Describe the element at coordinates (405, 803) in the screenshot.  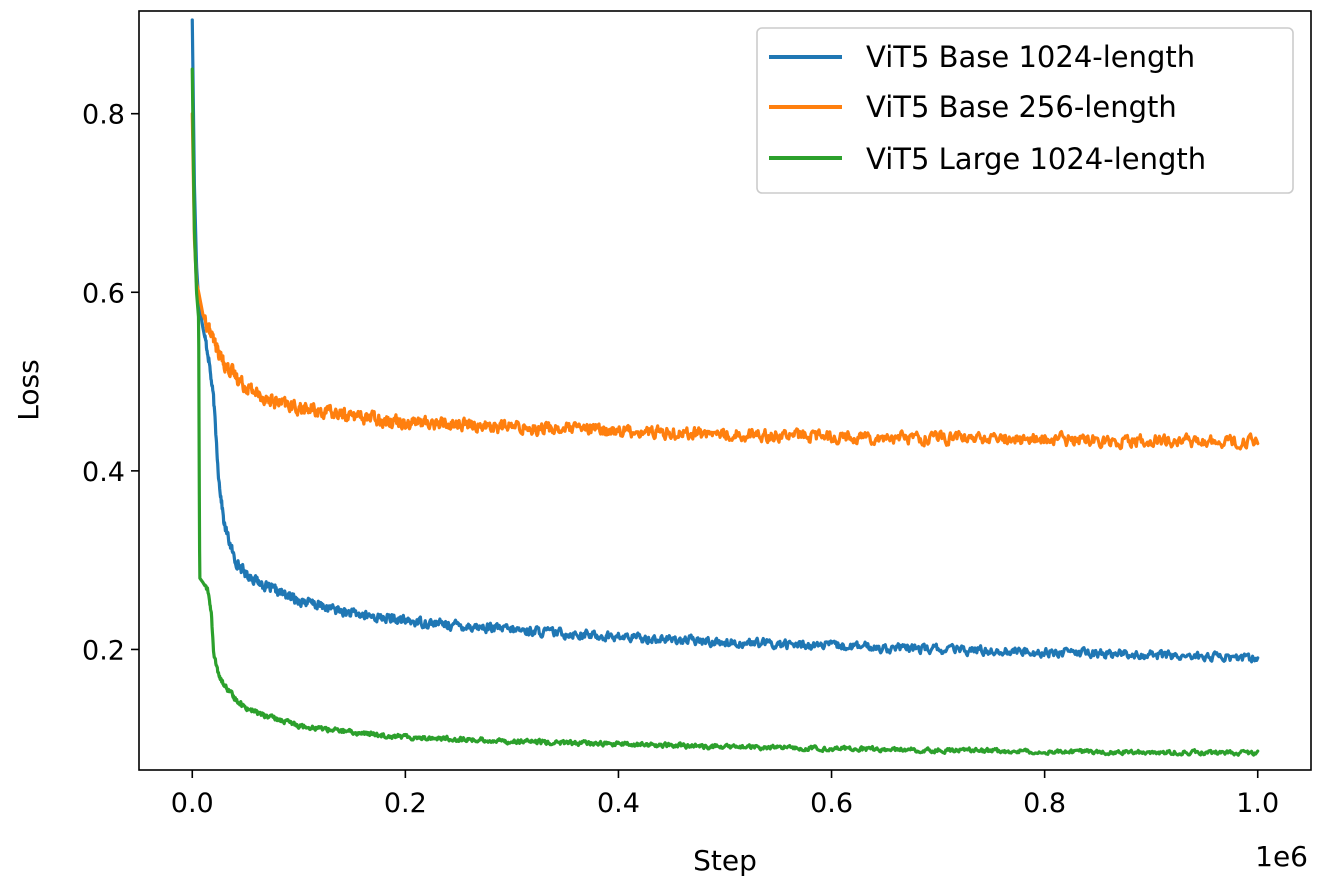
I see `x-tick-label: 0.2` at that location.